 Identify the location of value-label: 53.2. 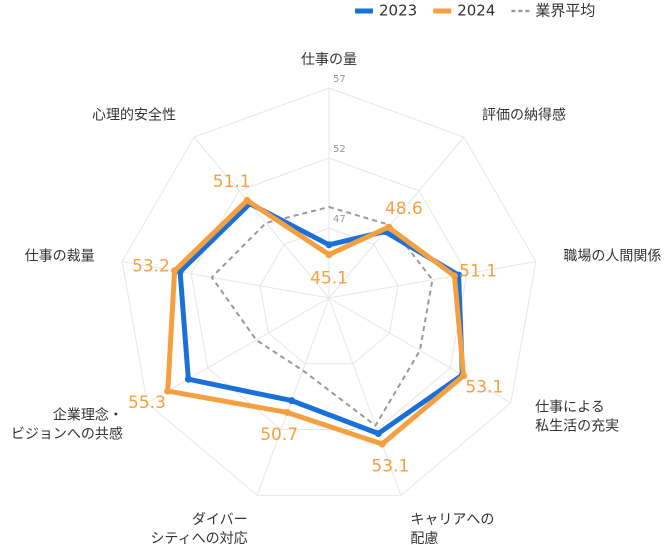
(151, 267).